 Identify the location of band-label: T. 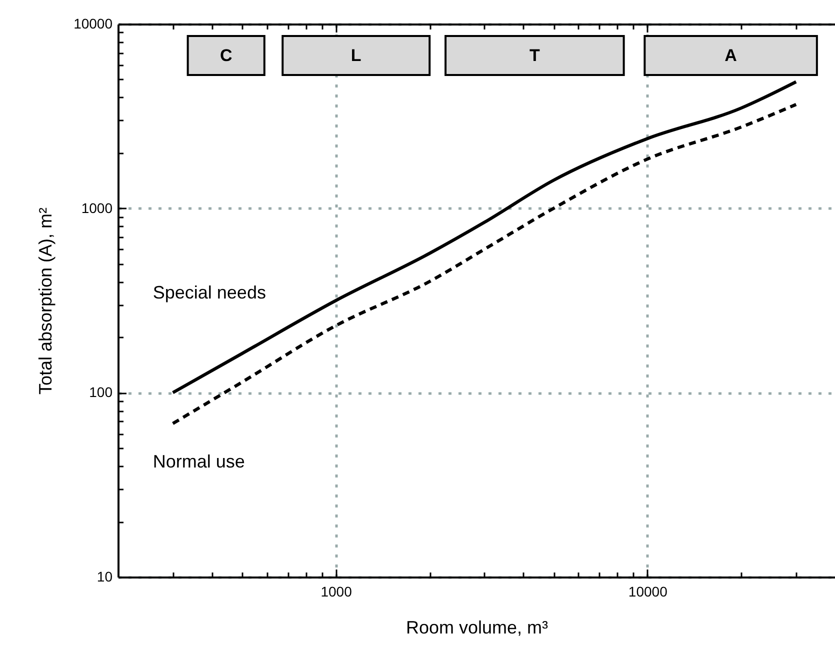
(534, 55).